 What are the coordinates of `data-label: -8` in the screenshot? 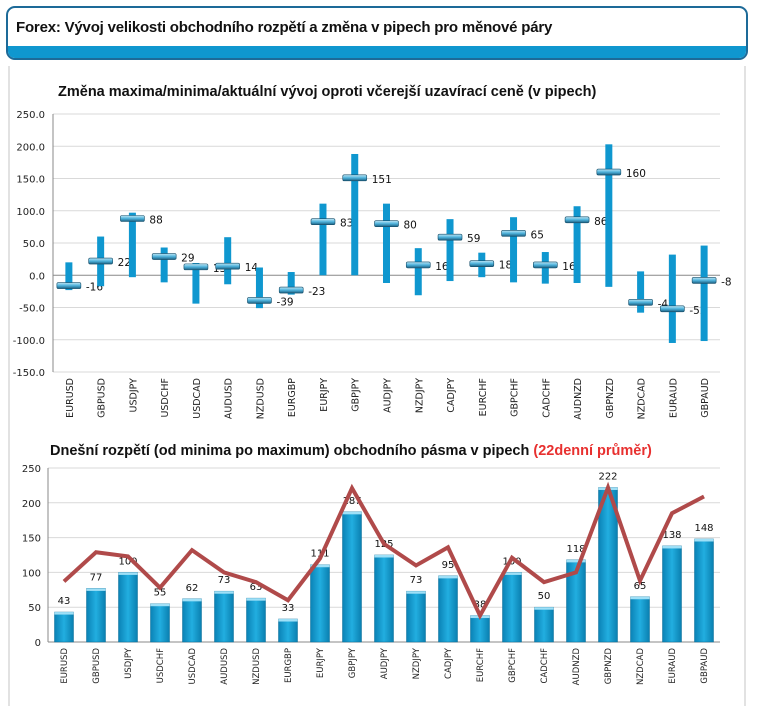 It's located at (726, 282).